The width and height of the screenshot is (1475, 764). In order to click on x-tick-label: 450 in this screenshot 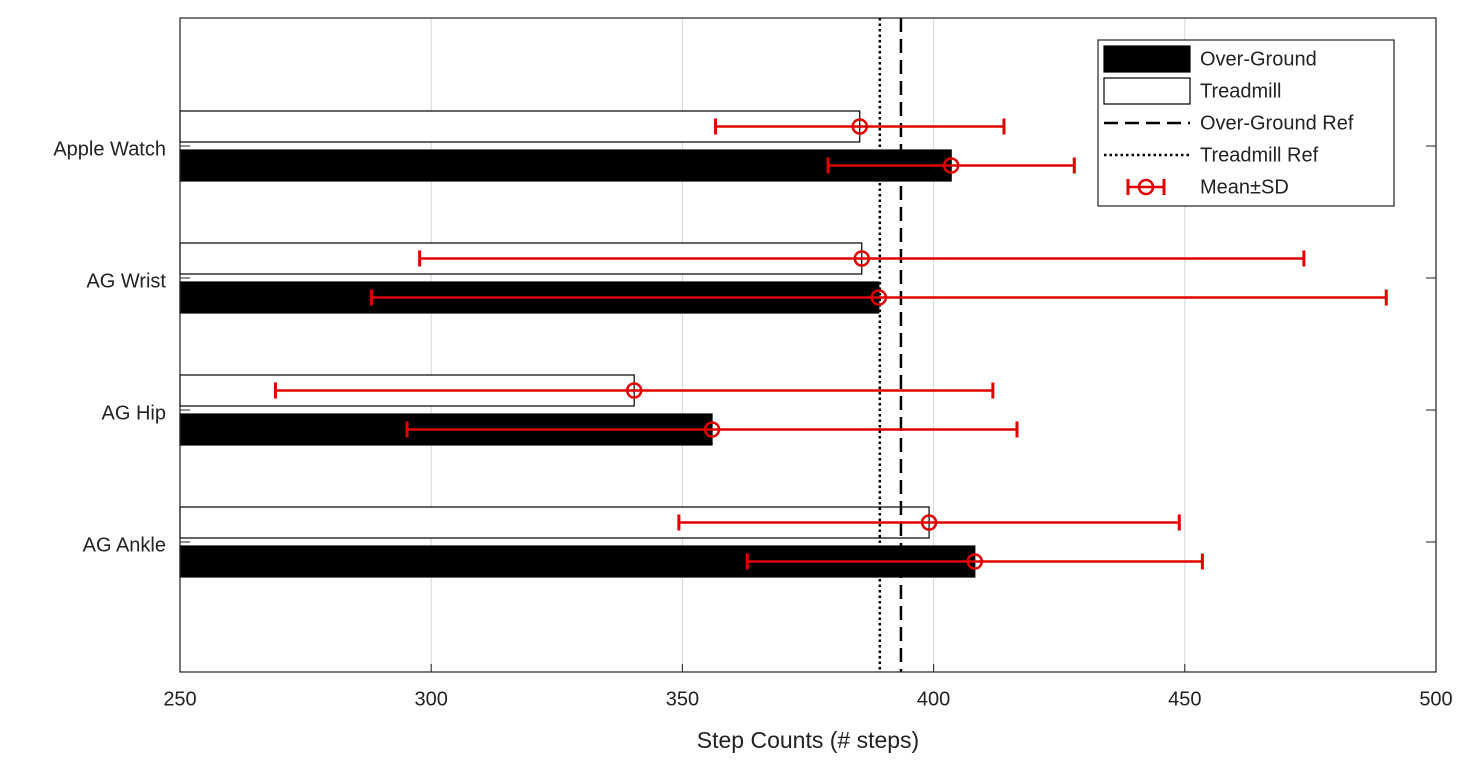, I will do `click(1184, 699)`.